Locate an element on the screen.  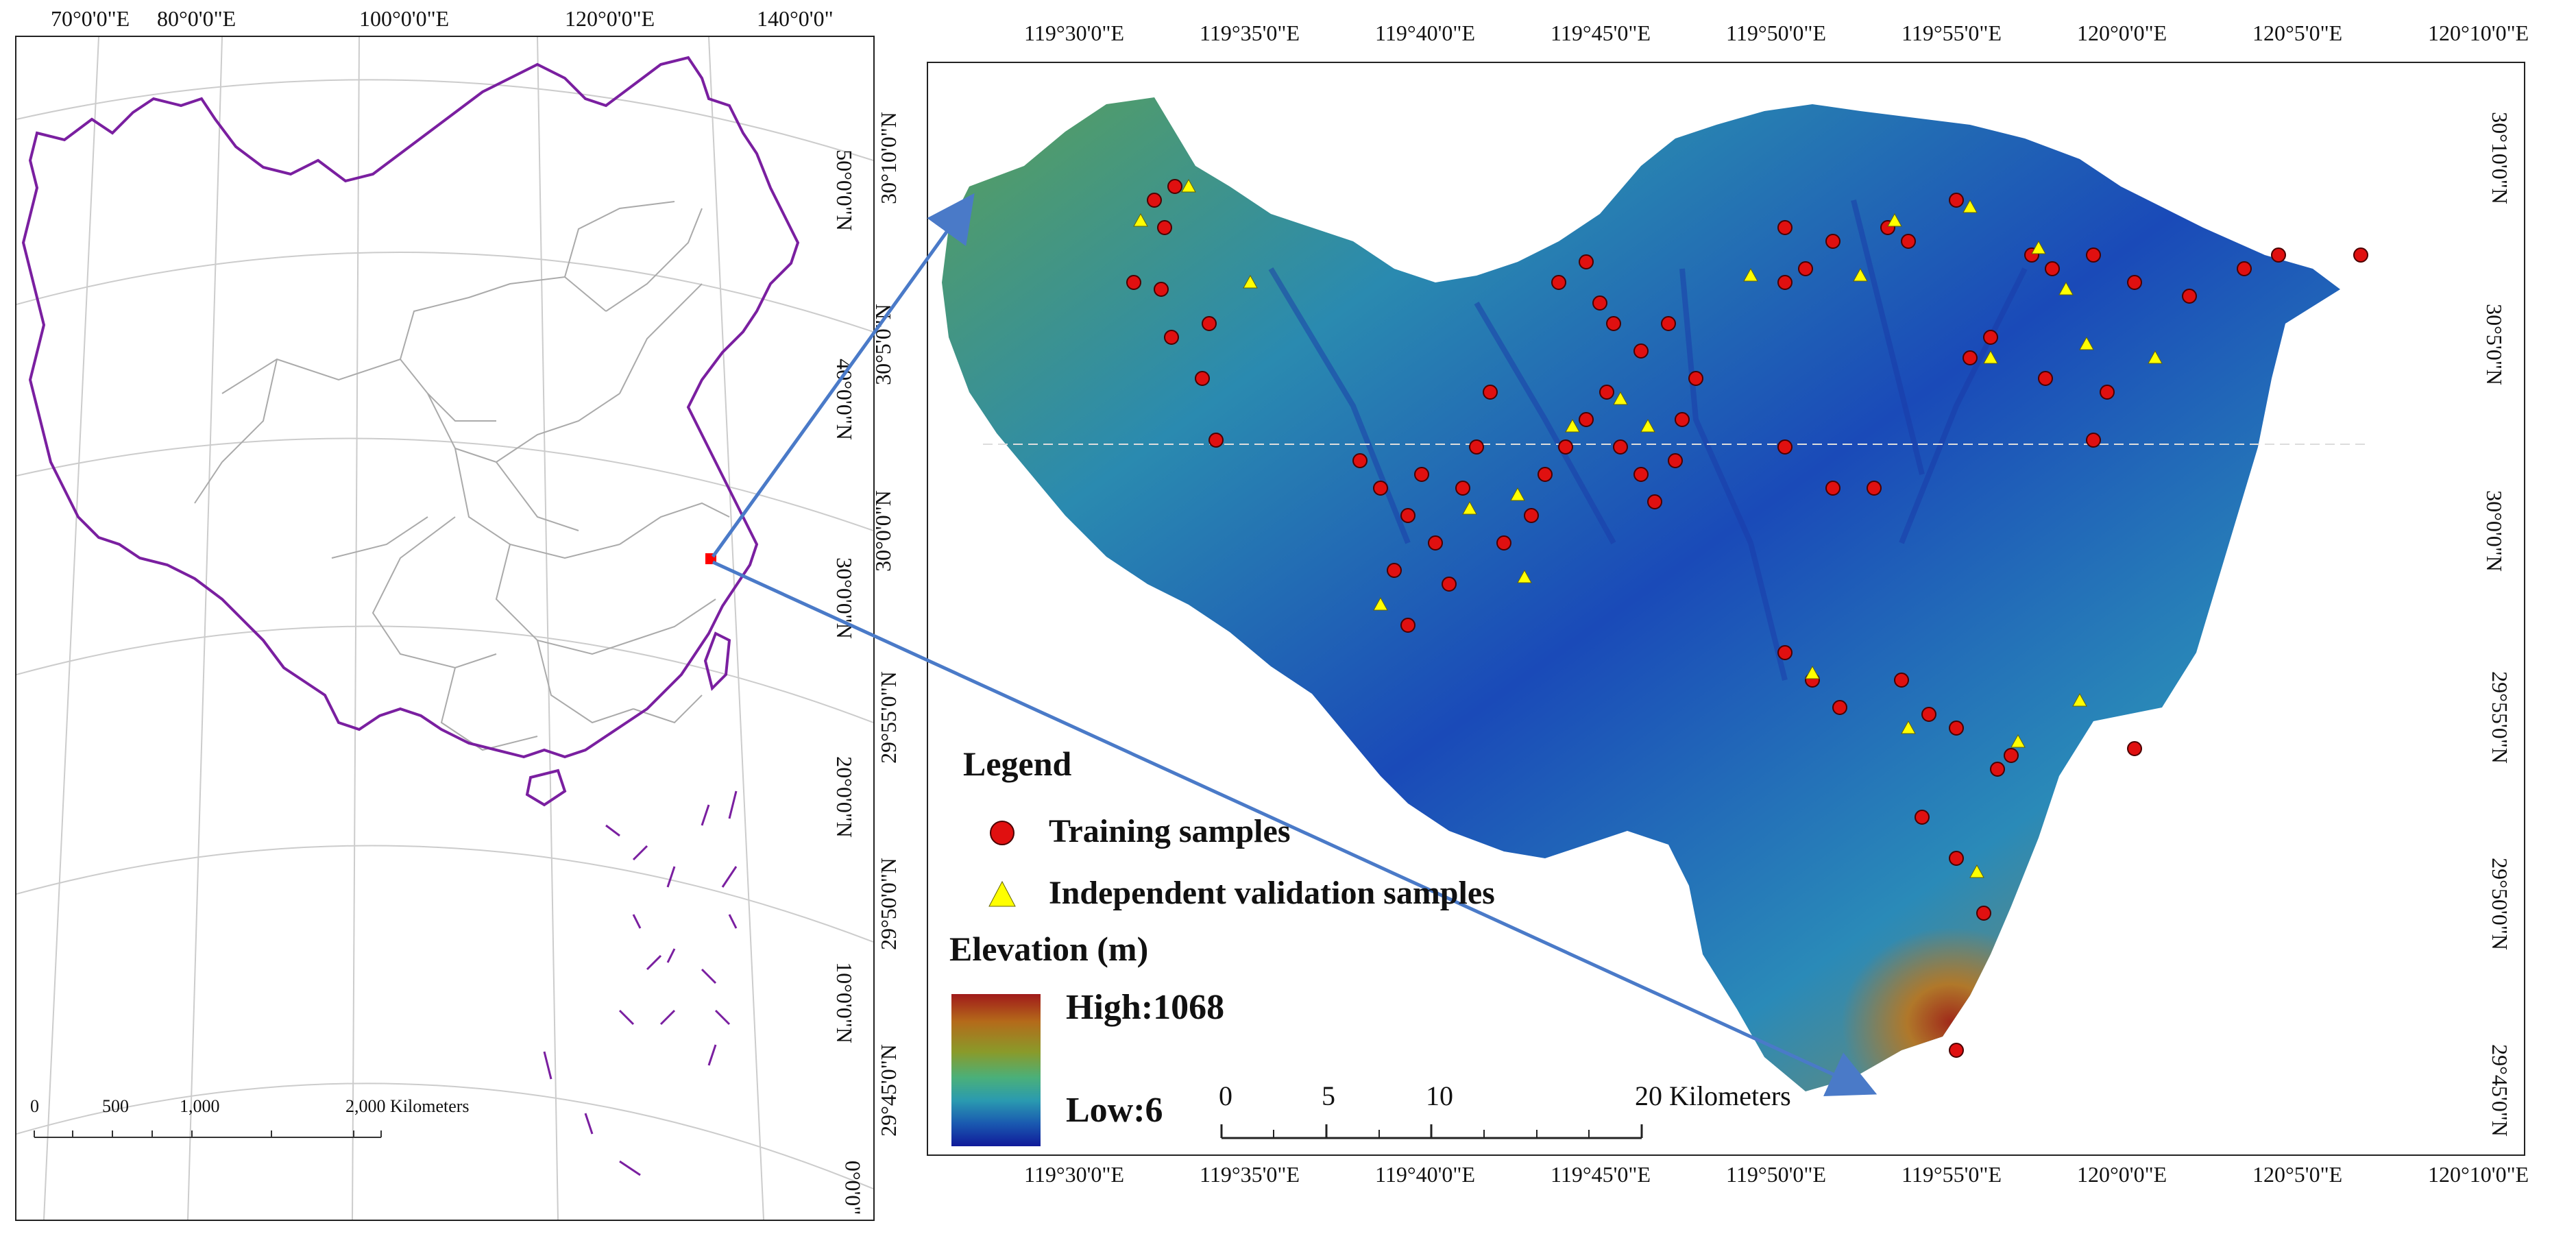
legend-title: Legend is located at coordinates (1017, 764).